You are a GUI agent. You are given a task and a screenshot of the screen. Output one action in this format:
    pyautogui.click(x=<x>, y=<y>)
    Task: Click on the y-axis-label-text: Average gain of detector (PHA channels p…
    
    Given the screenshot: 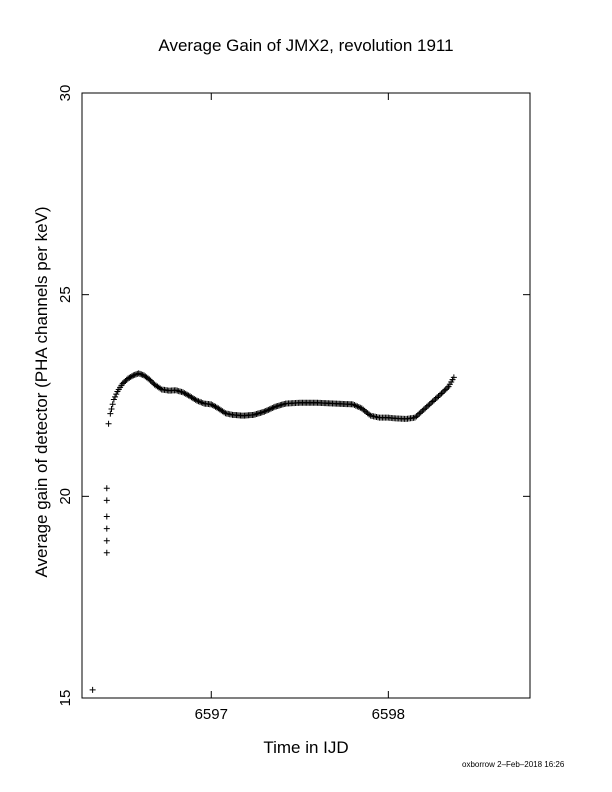 What is the action you would take?
    pyautogui.click(x=41, y=392)
    